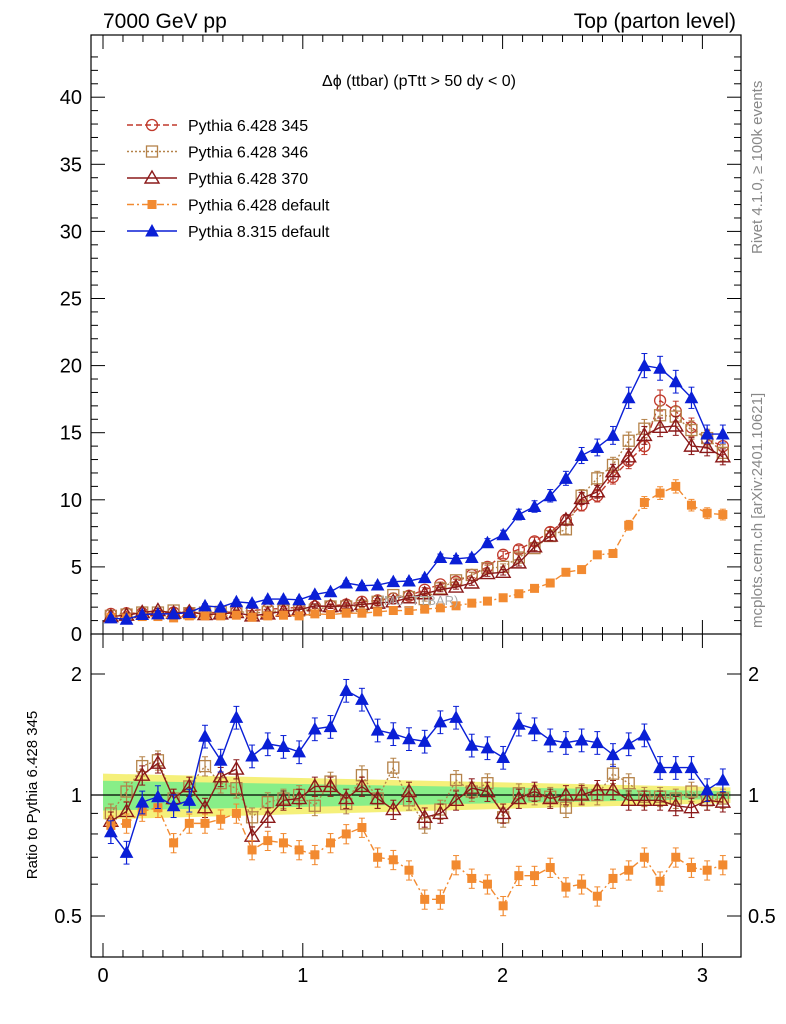 The height and width of the screenshot is (1024, 786). I want to click on ratio-xtick-label: 1, so click(302, 976).